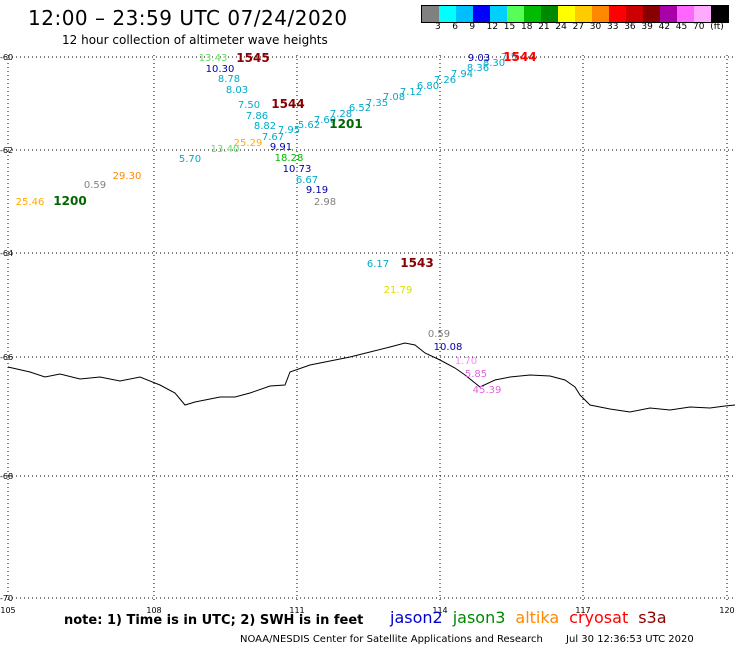 This screenshot has height=650, width=740. What do you see at coordinates (6, 598) in the screenshot?
I see `lat-label: -70` at bounding box center [6, 598].